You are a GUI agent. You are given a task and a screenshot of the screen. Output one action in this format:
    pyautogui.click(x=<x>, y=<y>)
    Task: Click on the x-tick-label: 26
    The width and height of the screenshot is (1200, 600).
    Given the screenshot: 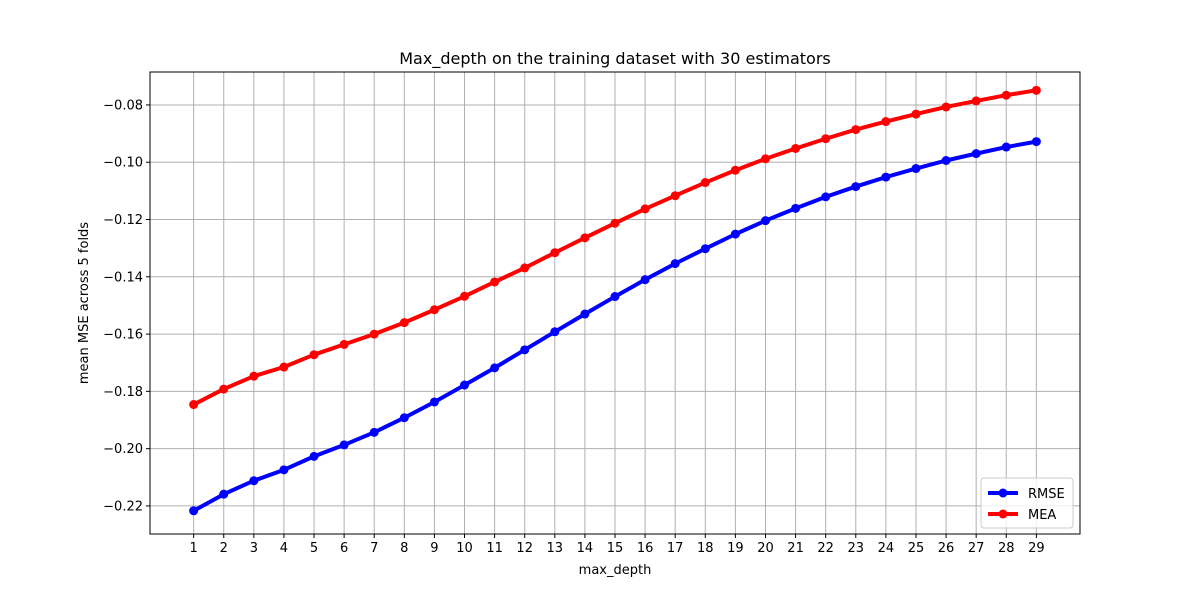 What is the action you would take?
    pyautogui.click(x=946, y=548)
    